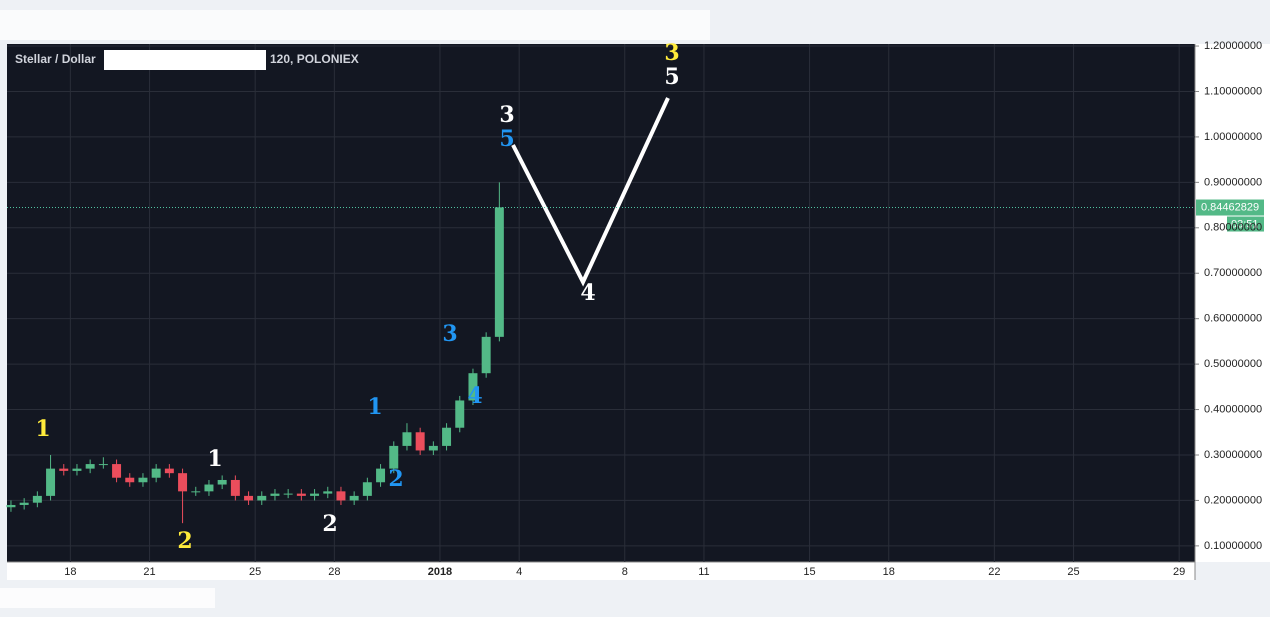 This screenshot has width=1270, height=617. Describe the element at coordinates (1233, 409) in the screenshot. I see `y-tick-label: 0.40000000` at that location.